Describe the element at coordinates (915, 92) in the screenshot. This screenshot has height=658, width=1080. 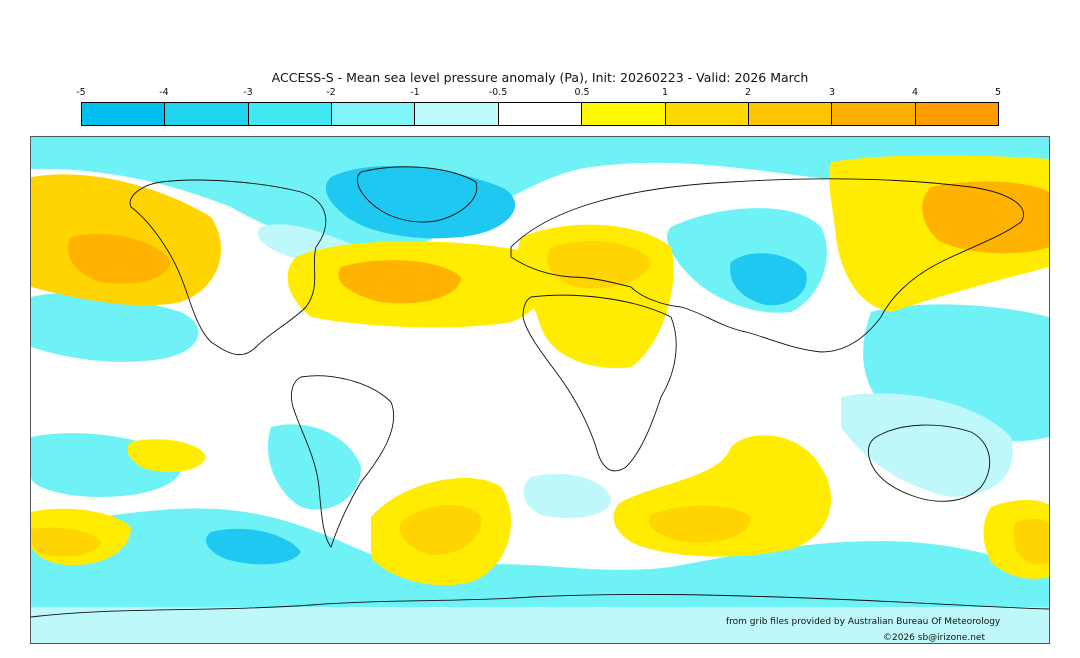
I see `colorbar-tick: 4` at that location.